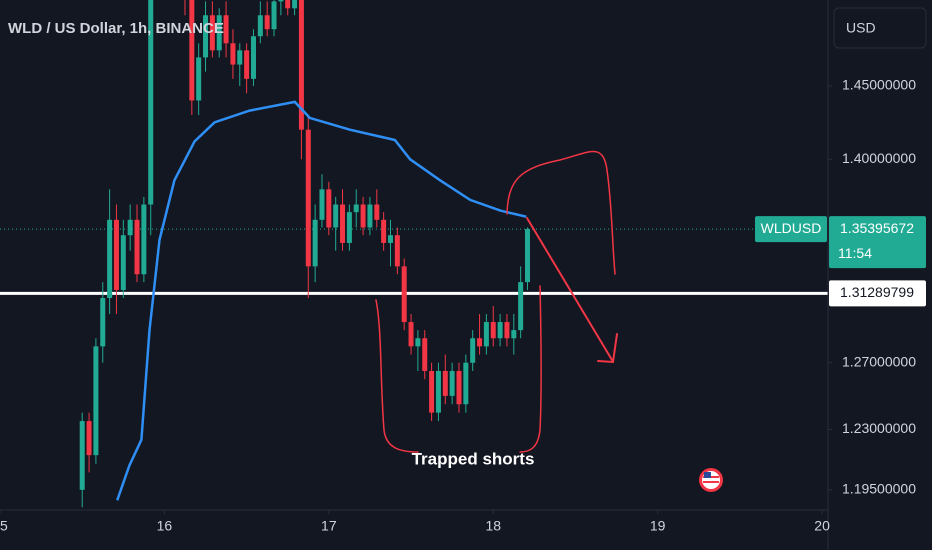  What do you see at coordinates (4, 526) in the screenshot?
I see `x-tick-label: 15` at bounding box center [4, 526].